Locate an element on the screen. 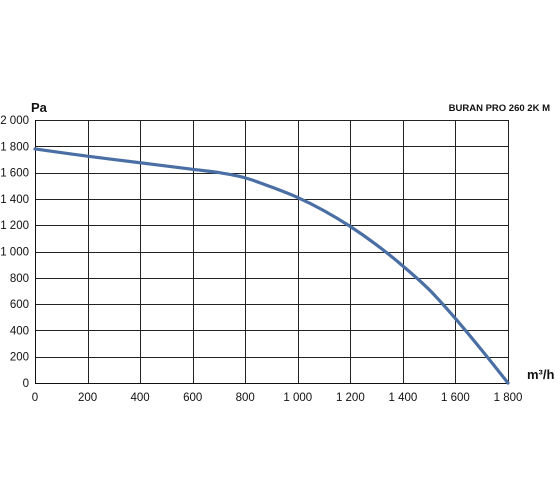 This screenshot has width=560, height=504. y-tick-label: 1 800 is located at coordinates (14, 147).